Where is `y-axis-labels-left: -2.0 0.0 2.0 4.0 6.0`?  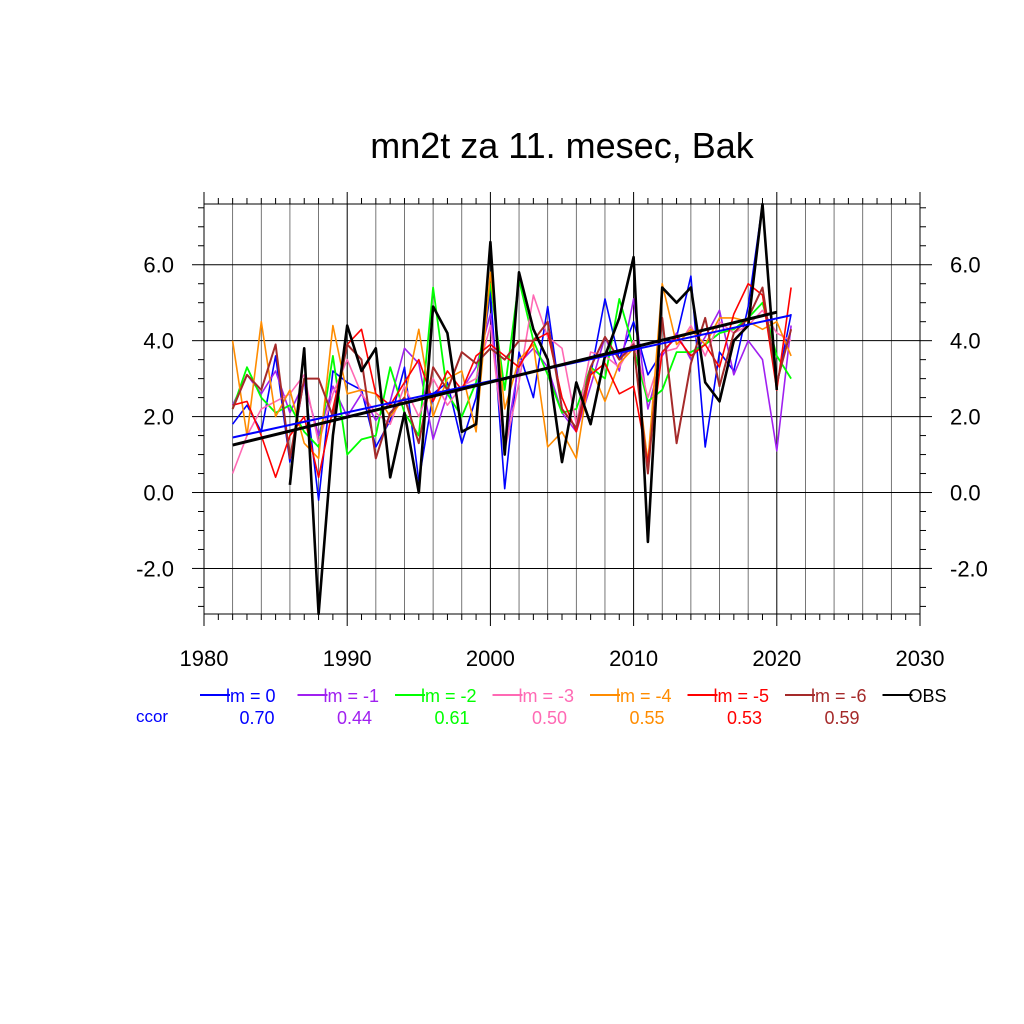 y-axis-labels-left: -2.0 0.0 2.0 4.0 6.0 is located at coordinates (155, 417).